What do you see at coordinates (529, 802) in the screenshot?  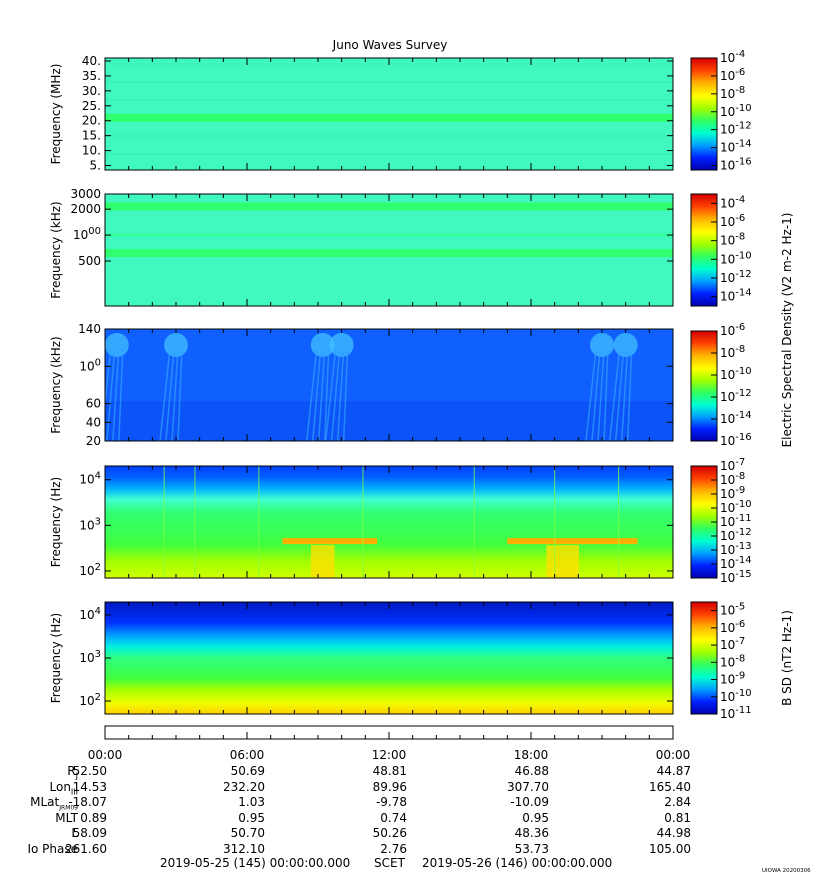 I see `ephemeris-value: -10.09` at bounding box center [529, 802].